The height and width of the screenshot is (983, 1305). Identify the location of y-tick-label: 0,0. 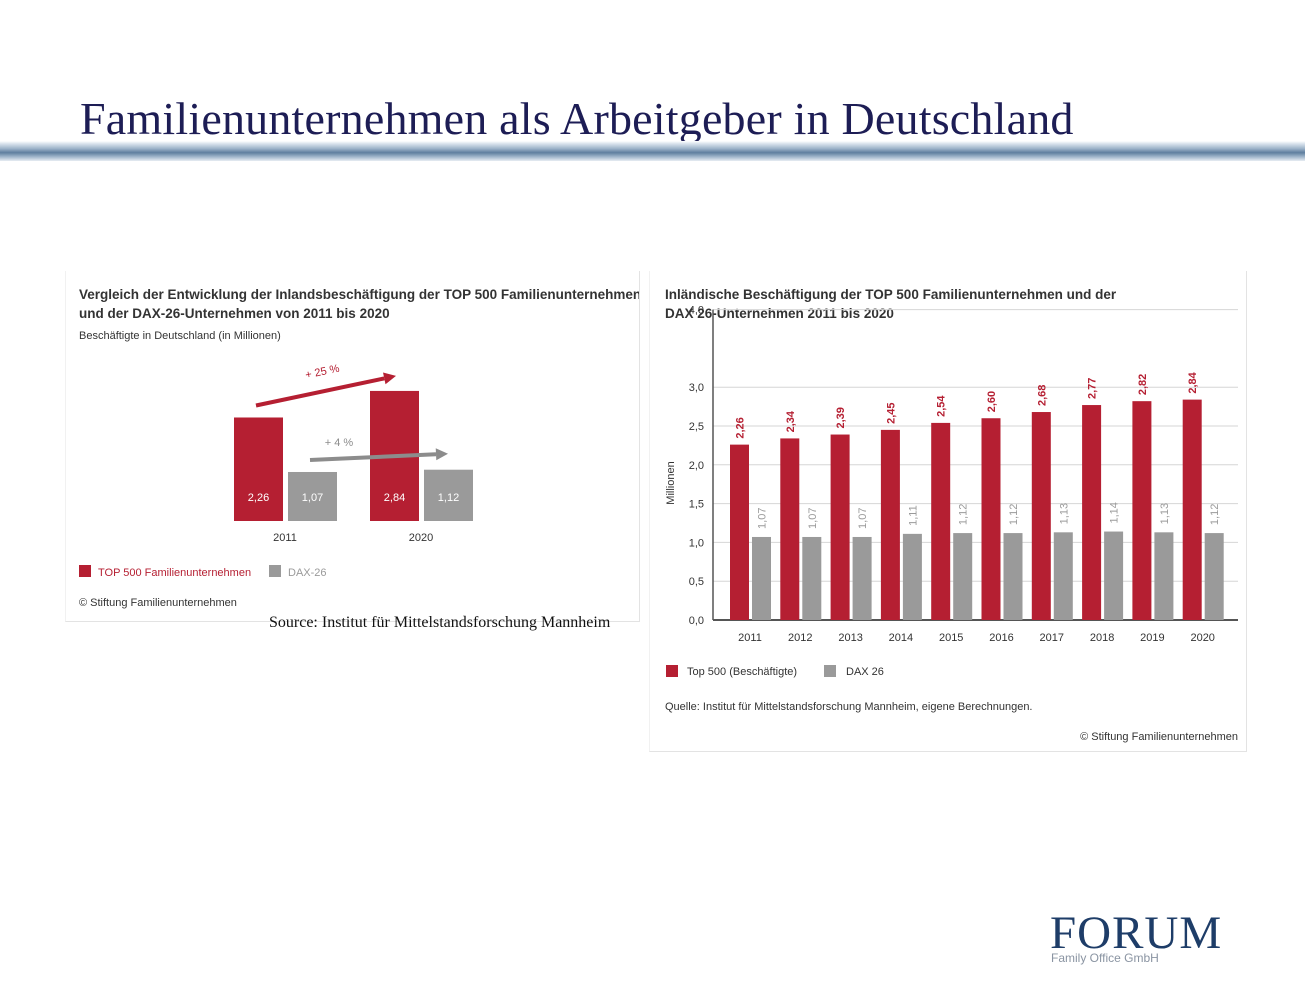
(696, 621).